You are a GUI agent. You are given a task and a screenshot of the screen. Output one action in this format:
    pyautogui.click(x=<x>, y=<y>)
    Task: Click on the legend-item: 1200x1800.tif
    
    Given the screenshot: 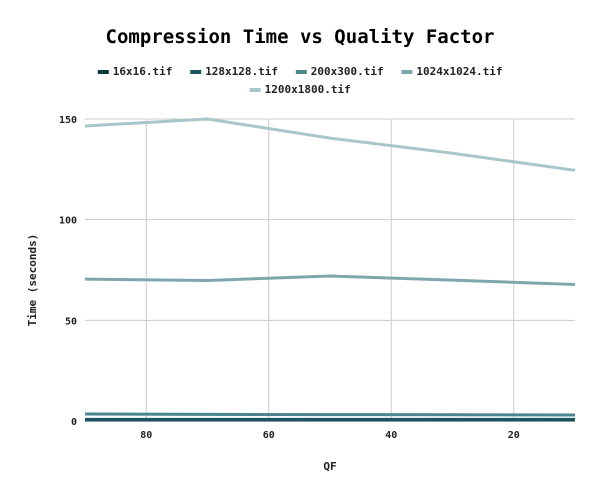 What is the action you would take?
    pyautogui.click(x=300, y=89)
    